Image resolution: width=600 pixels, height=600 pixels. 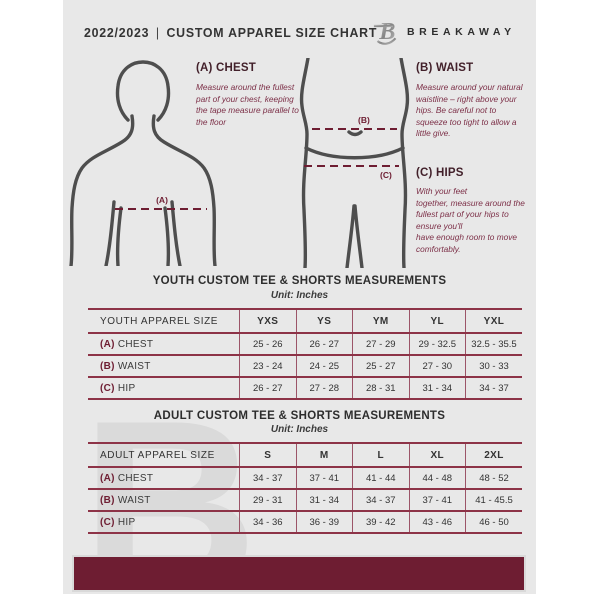 What do you see at coordinates (117, 32) in the screenshot?
I see `season-label: 2022/2023` at bounding box center [117, 32].